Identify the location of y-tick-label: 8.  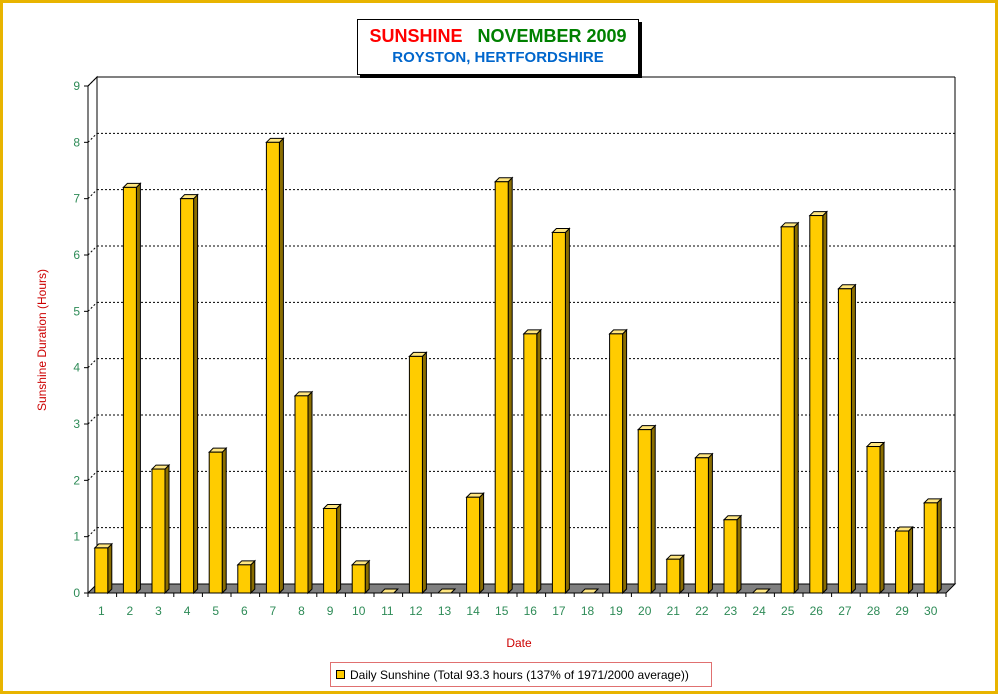
(76, 142).